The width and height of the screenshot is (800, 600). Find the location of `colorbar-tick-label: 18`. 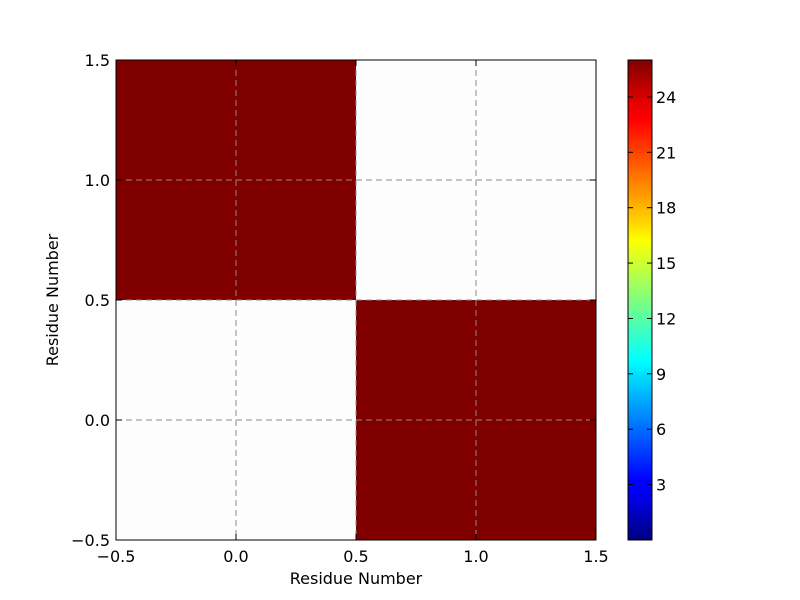

colorbar-tick-label: 18 is located at coordinates (666, 208).